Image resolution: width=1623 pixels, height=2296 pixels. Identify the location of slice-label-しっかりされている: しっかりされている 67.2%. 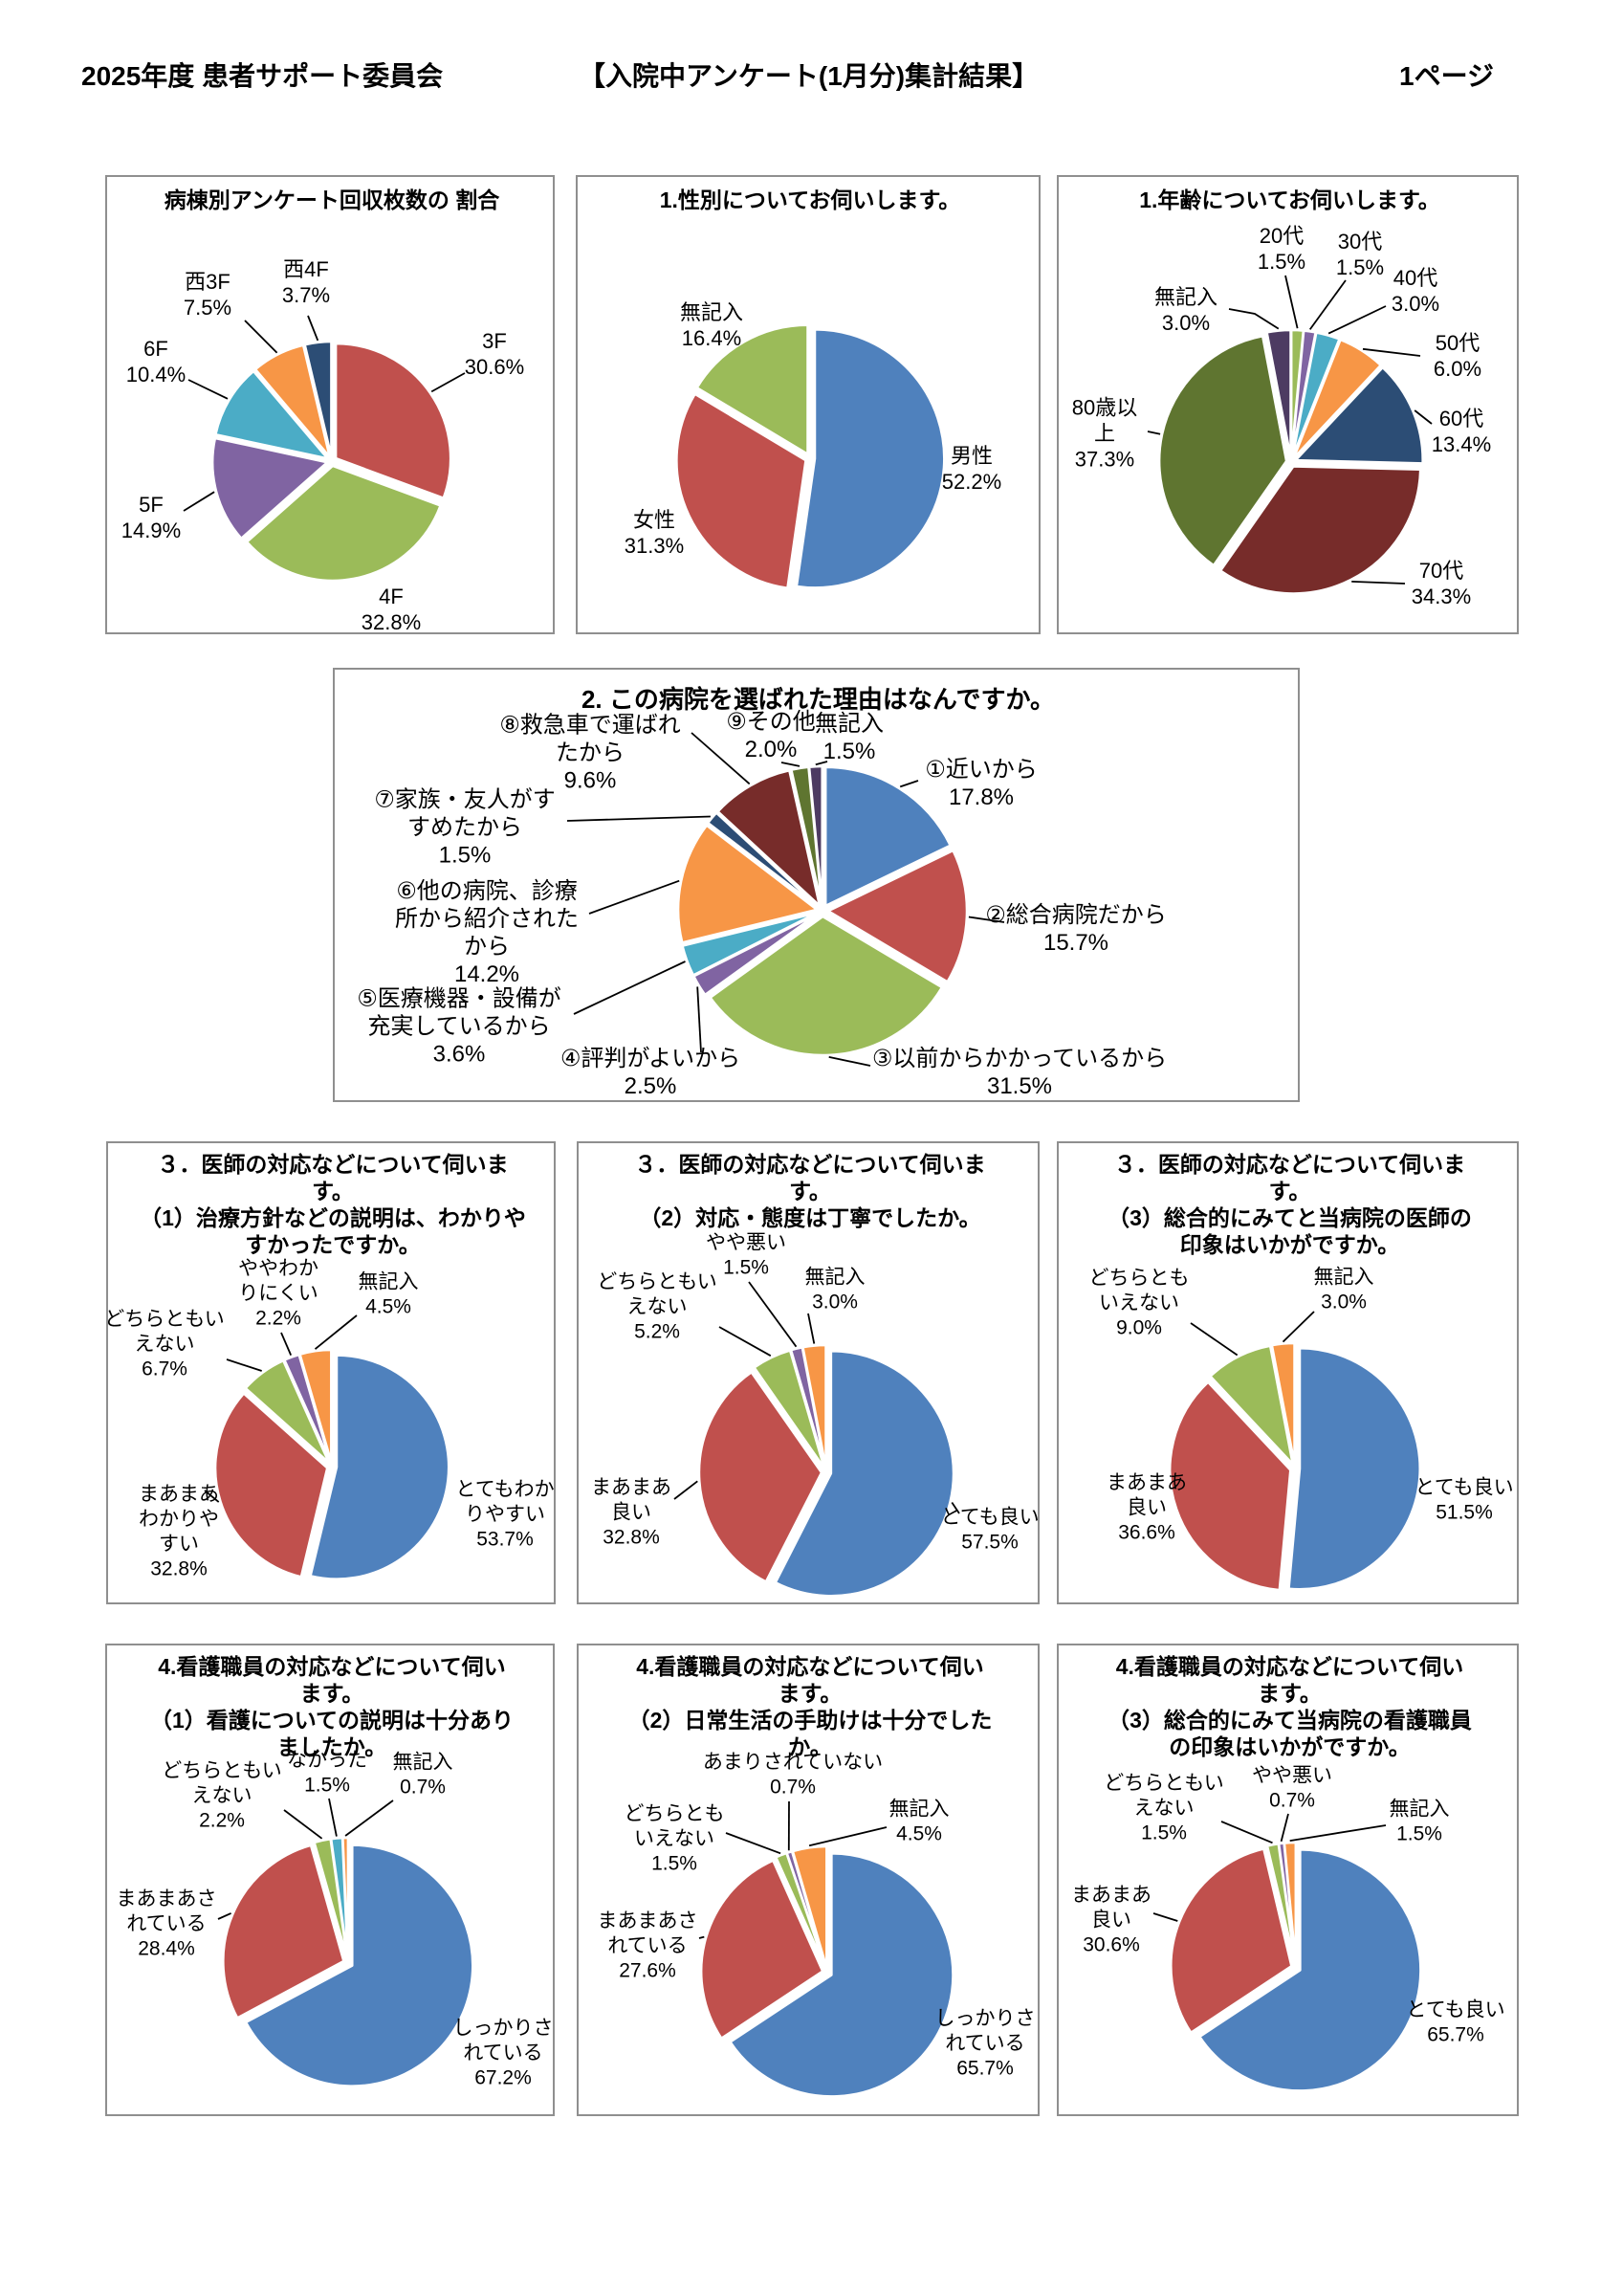
(504, 2053).